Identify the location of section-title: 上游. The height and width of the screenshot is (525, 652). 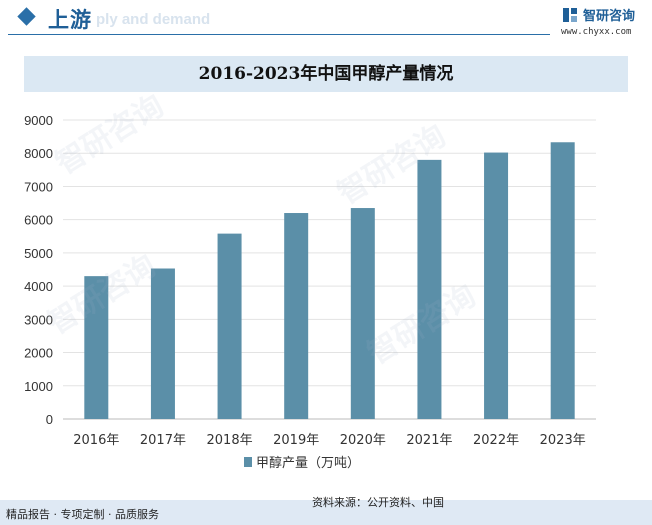
(70, 20).